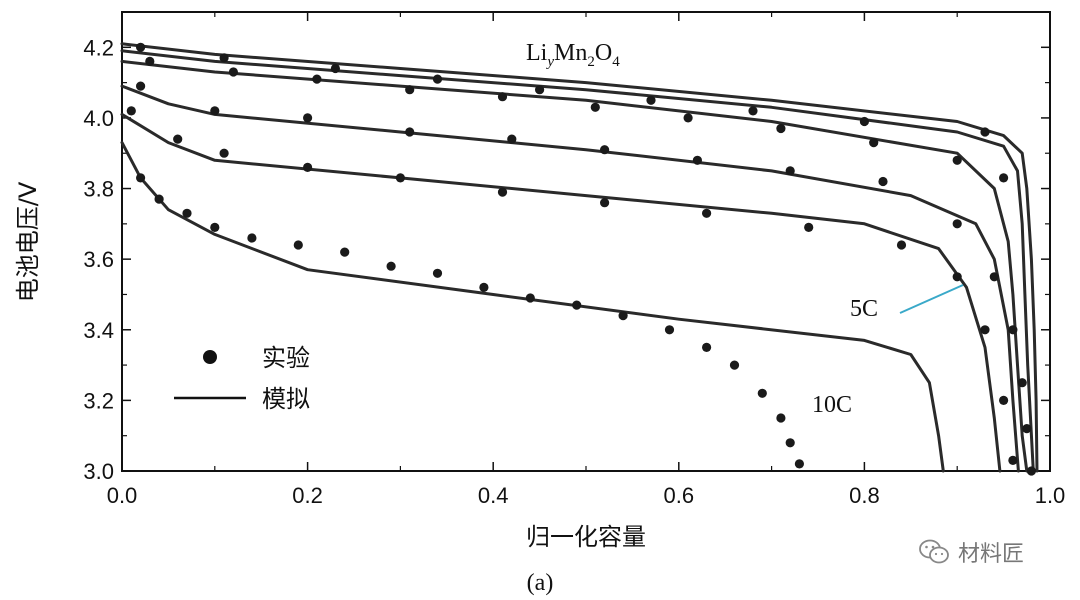  I want to click on y-tick-label: 4.0, so click(98, 118).